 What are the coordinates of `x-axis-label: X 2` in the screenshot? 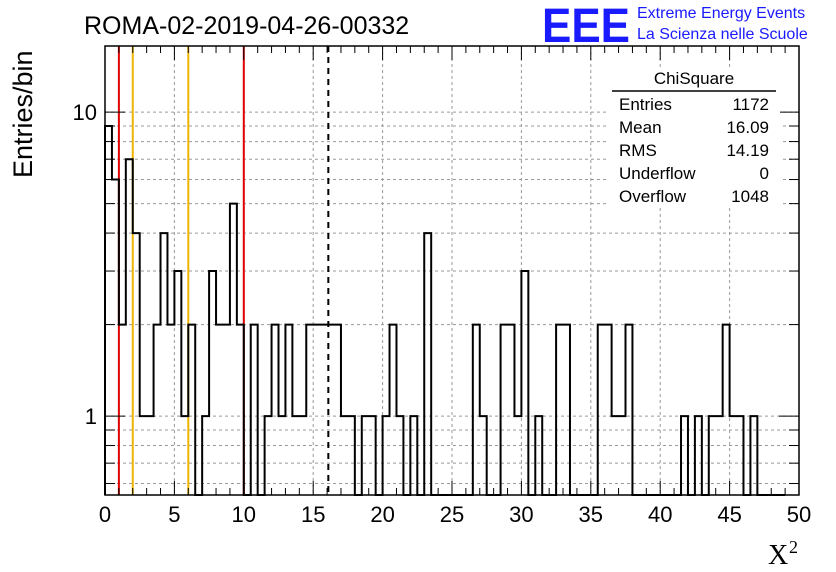 It's located at (783, 554).